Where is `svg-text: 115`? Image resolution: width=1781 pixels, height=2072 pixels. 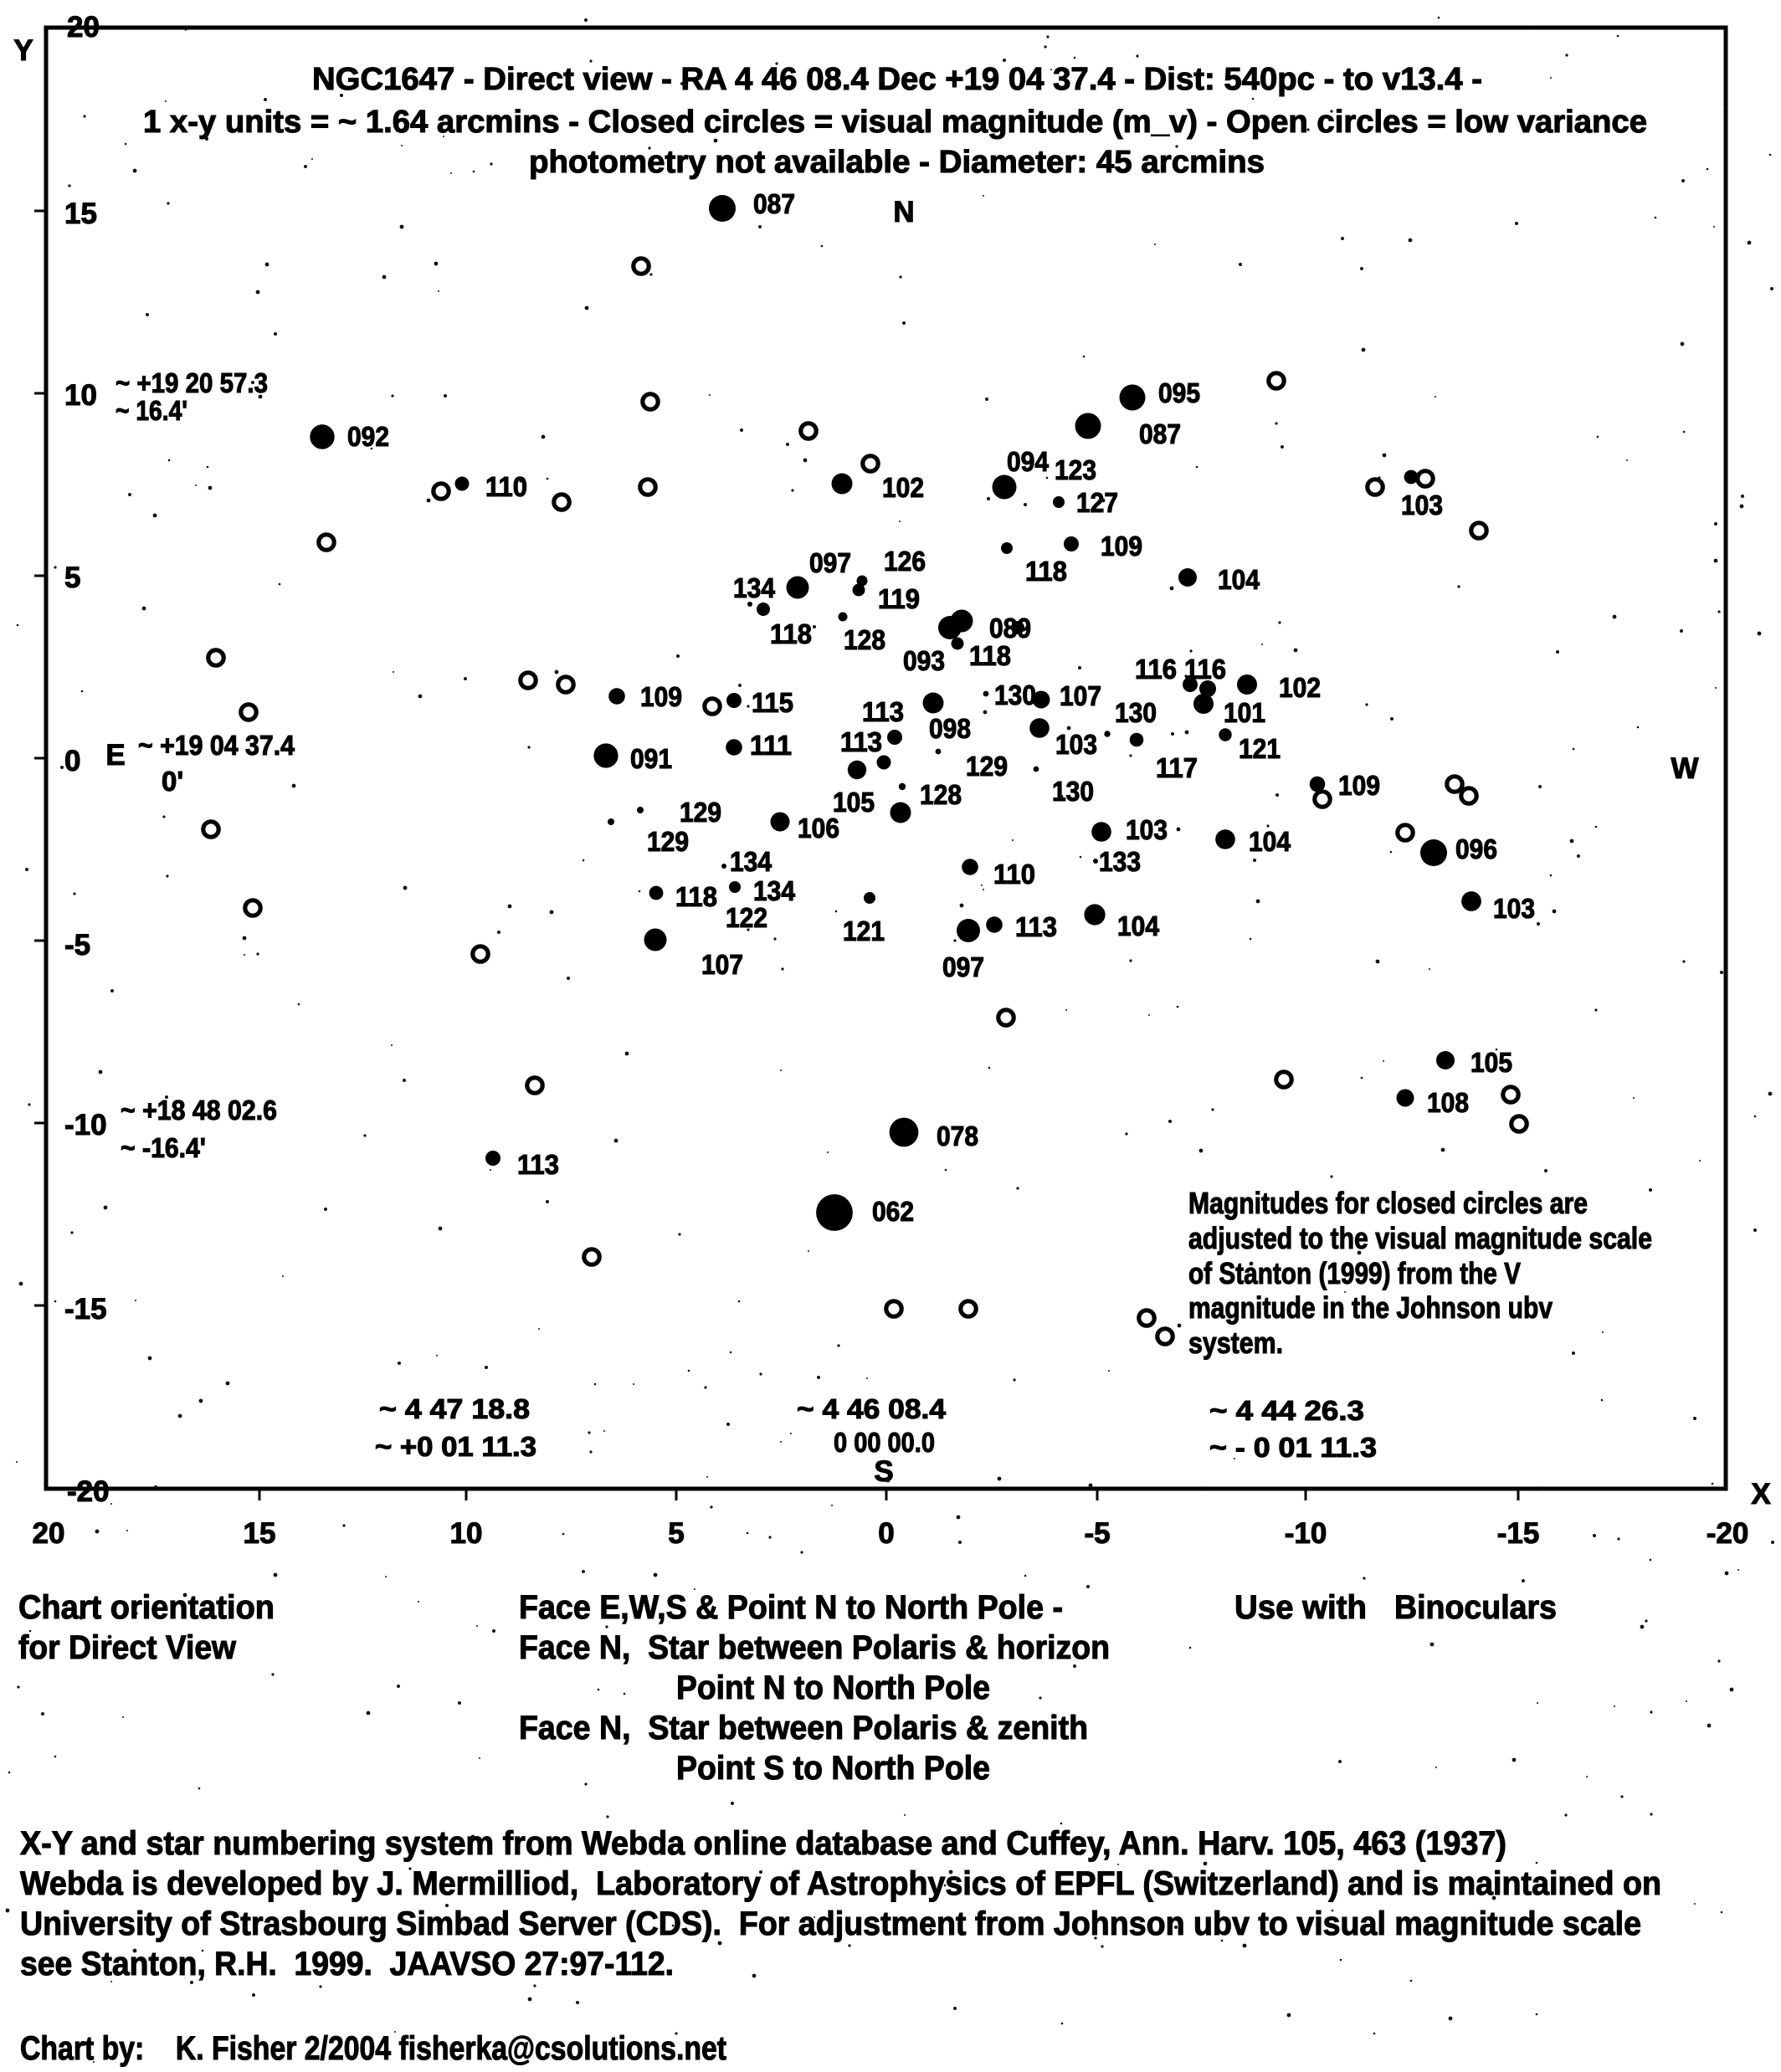 svg-text: 115 is located at coordinates (772, 702).